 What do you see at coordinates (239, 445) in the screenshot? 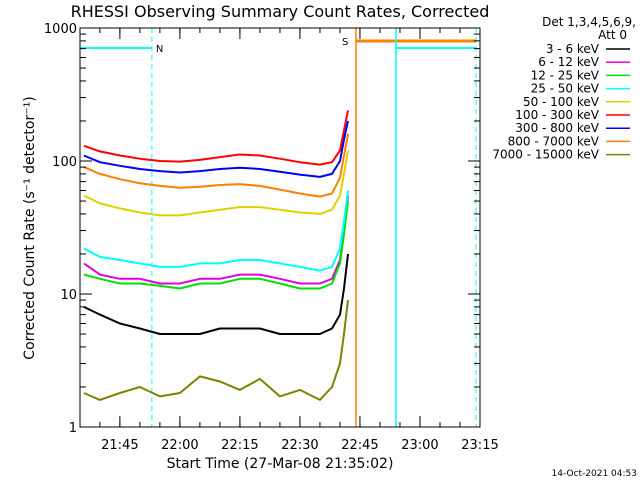
I see `x-tick-label: 22:15` at bounding box center [239, 445].